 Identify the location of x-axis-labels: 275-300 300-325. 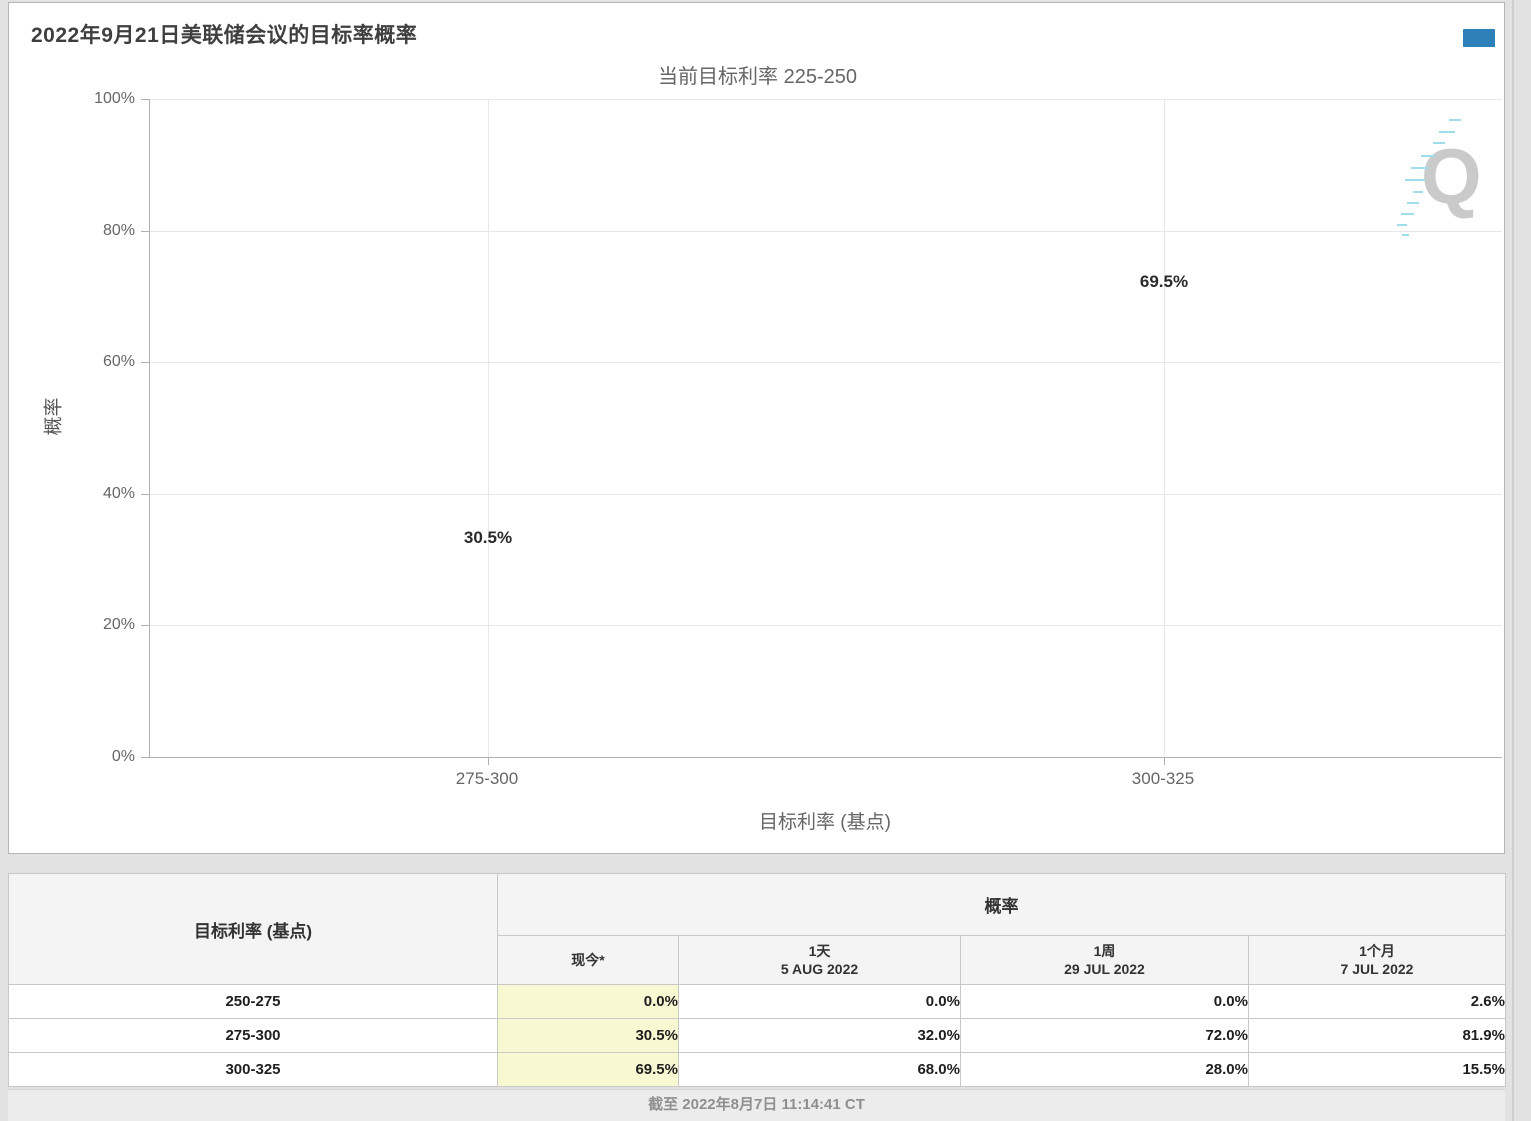
(825, 781).